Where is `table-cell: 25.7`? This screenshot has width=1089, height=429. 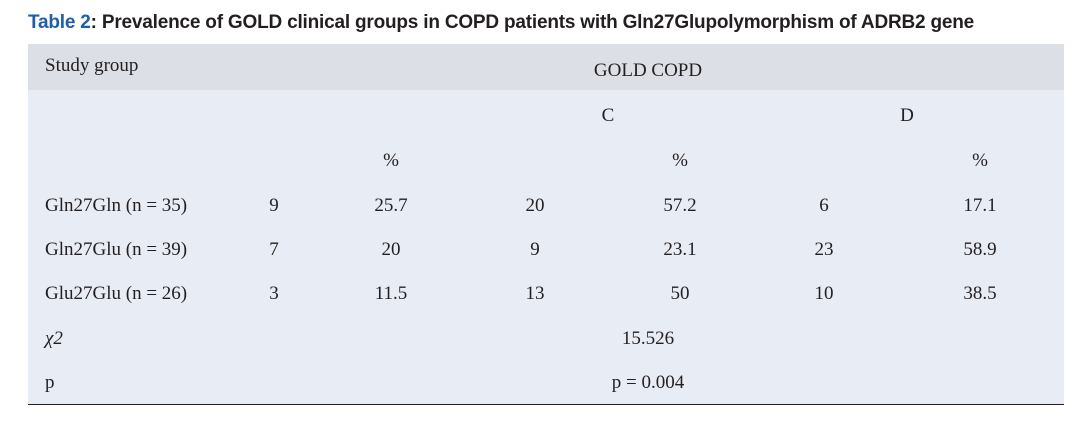 table-cell: 25.7 is located at coordinates (391, 205).